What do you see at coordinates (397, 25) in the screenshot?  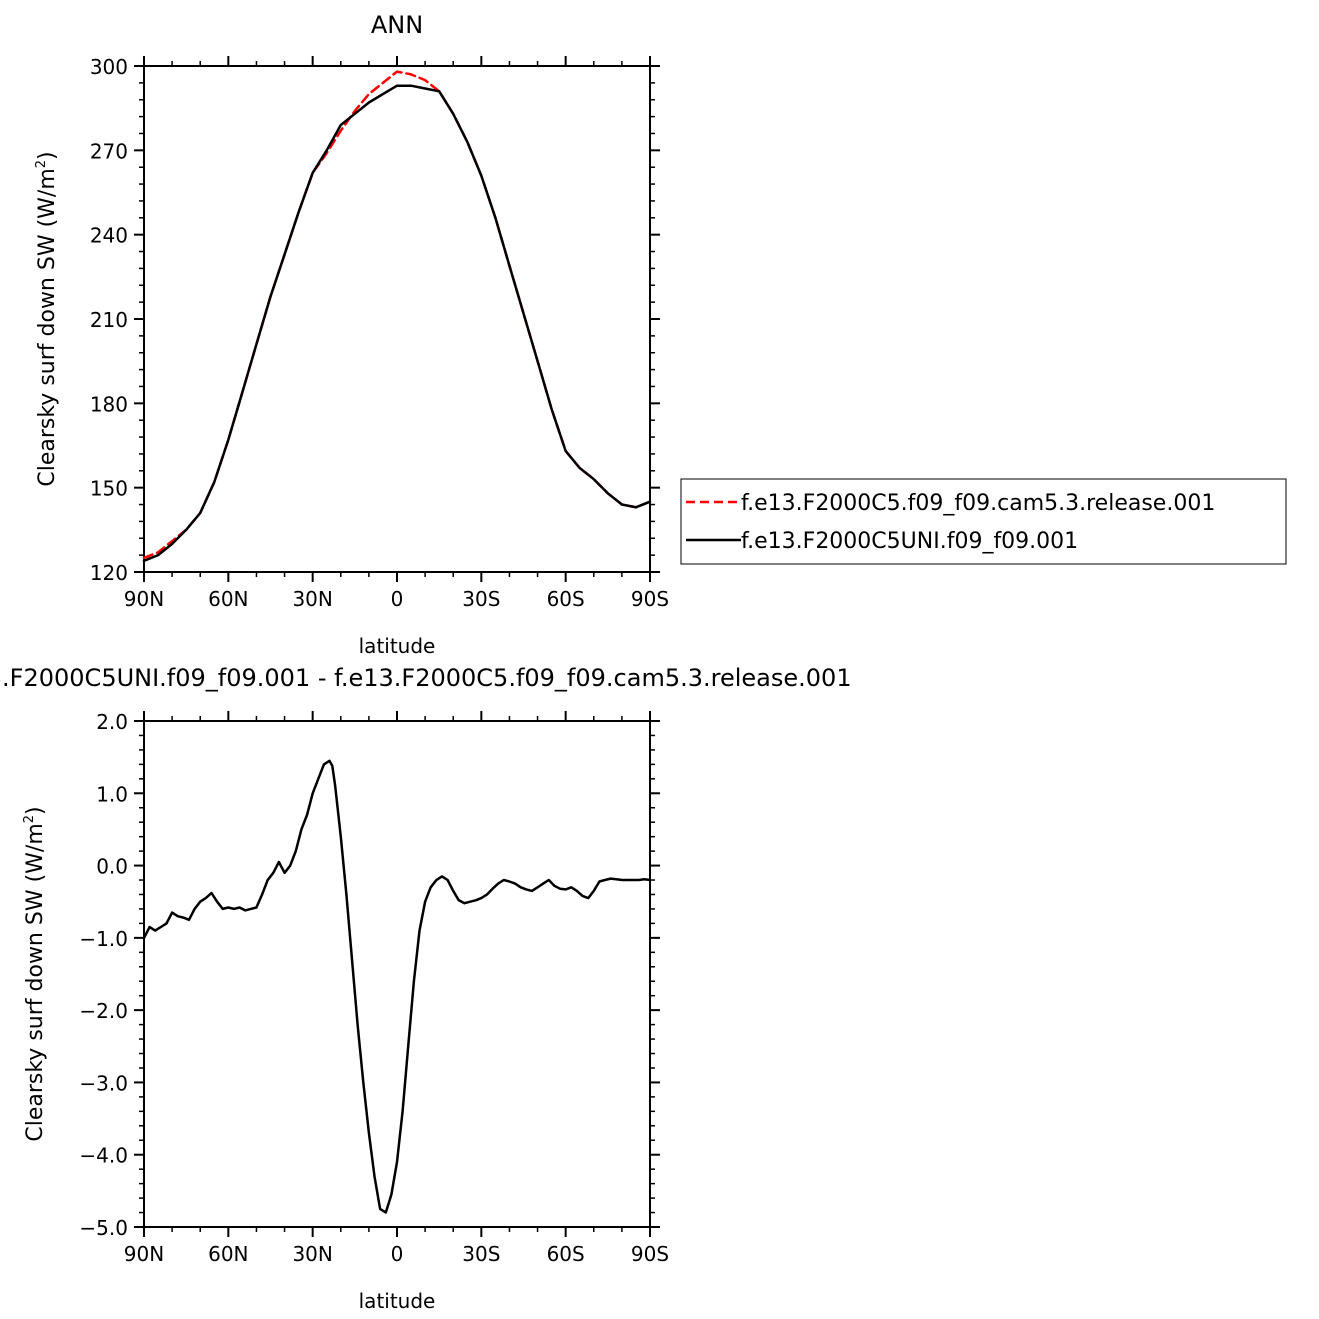 I see `top-panel-title: ANN` at bounding box center [397, 25].